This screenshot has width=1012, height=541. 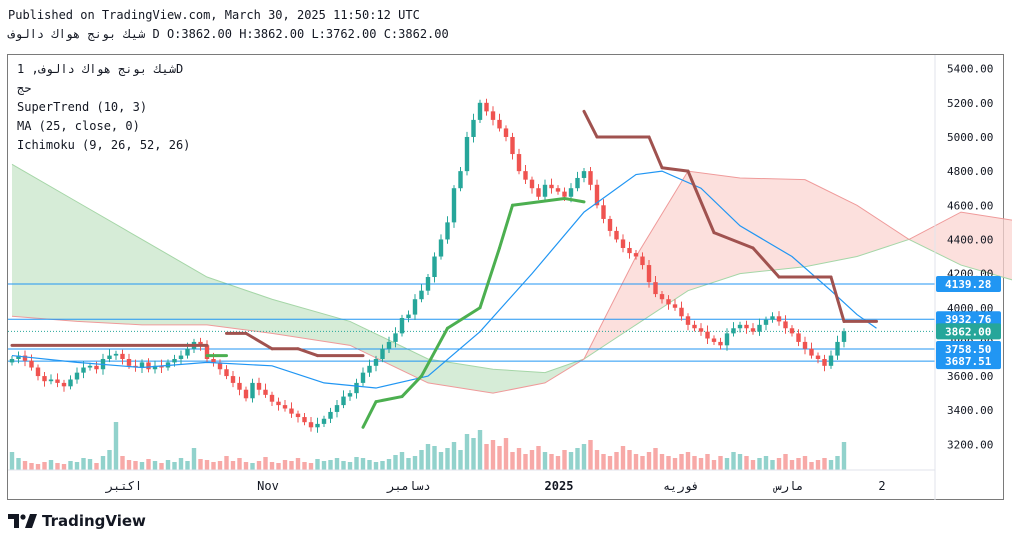 What do you see at coordinates (970, 205) in the screenshot?
I see `y-tick-label: 4600.00` at bounding box center [970, 205].